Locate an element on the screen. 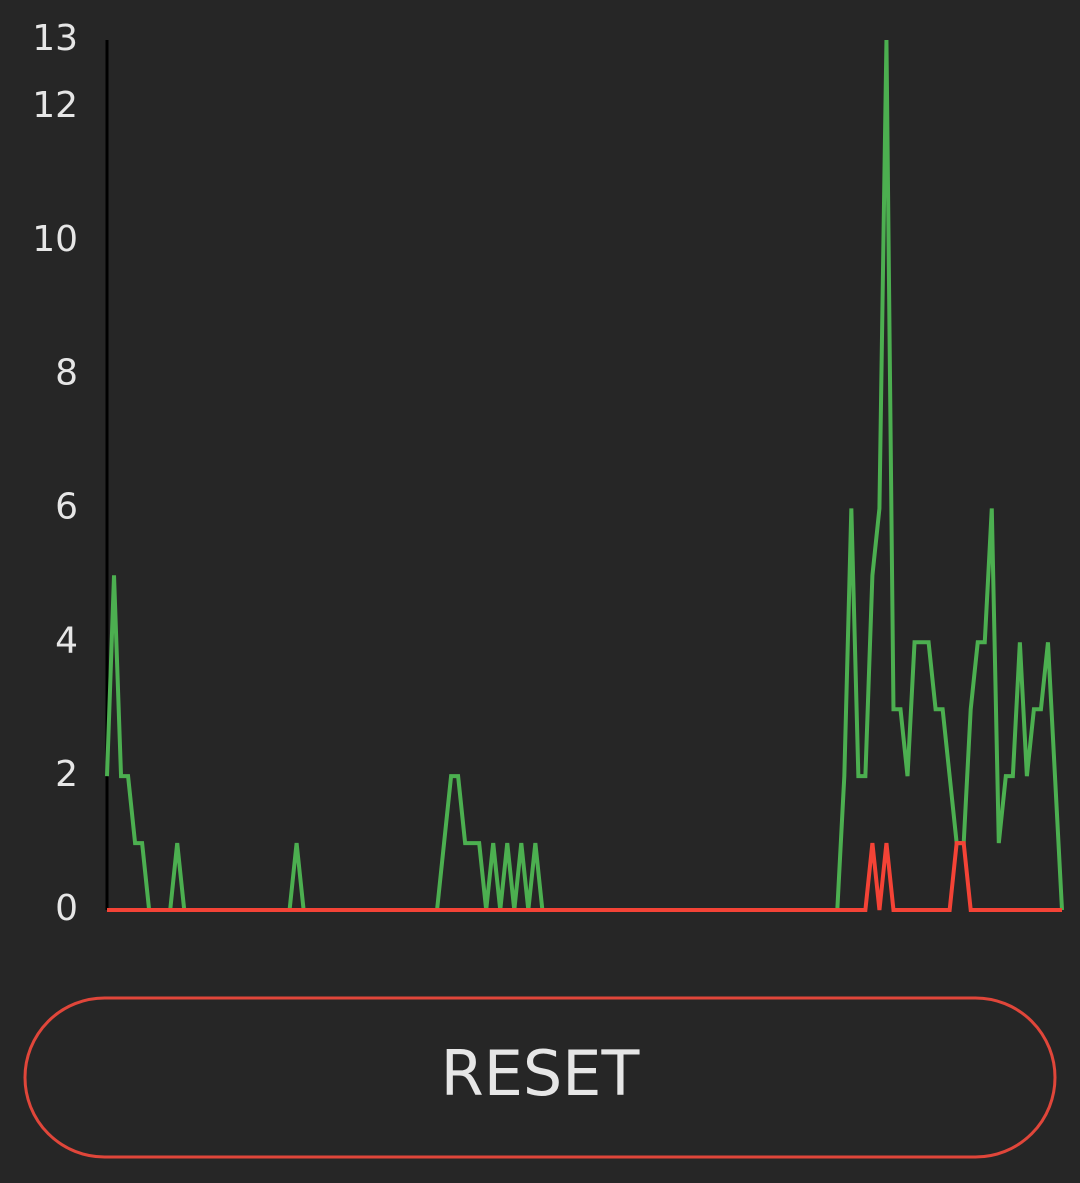  series-line is located at coordinates (584, 876).